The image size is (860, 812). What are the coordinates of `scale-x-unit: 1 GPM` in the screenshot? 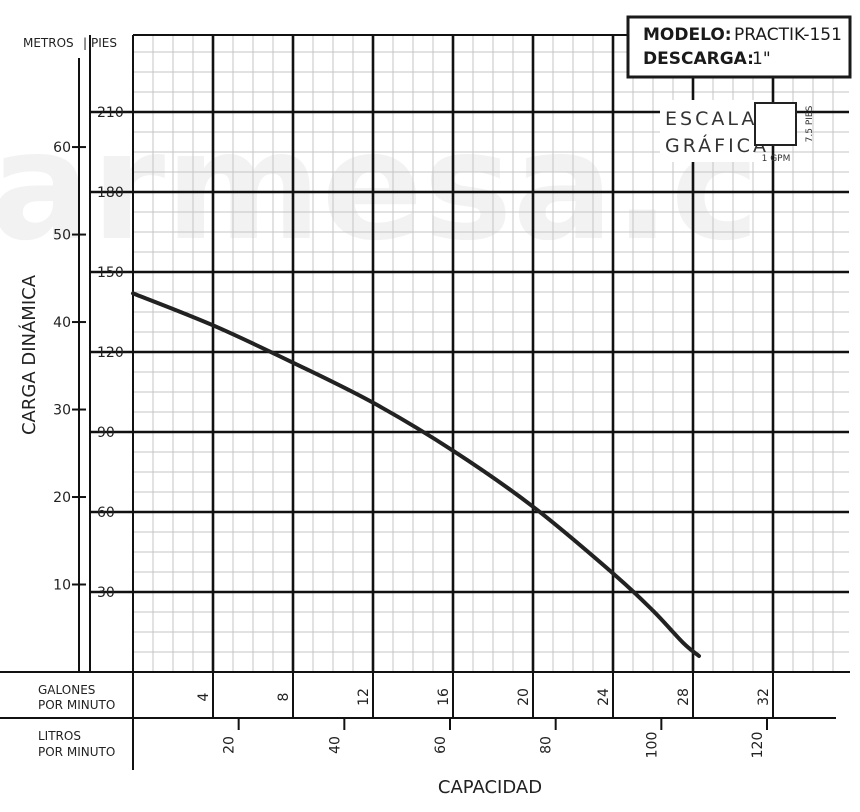 It's located at (776, 159).